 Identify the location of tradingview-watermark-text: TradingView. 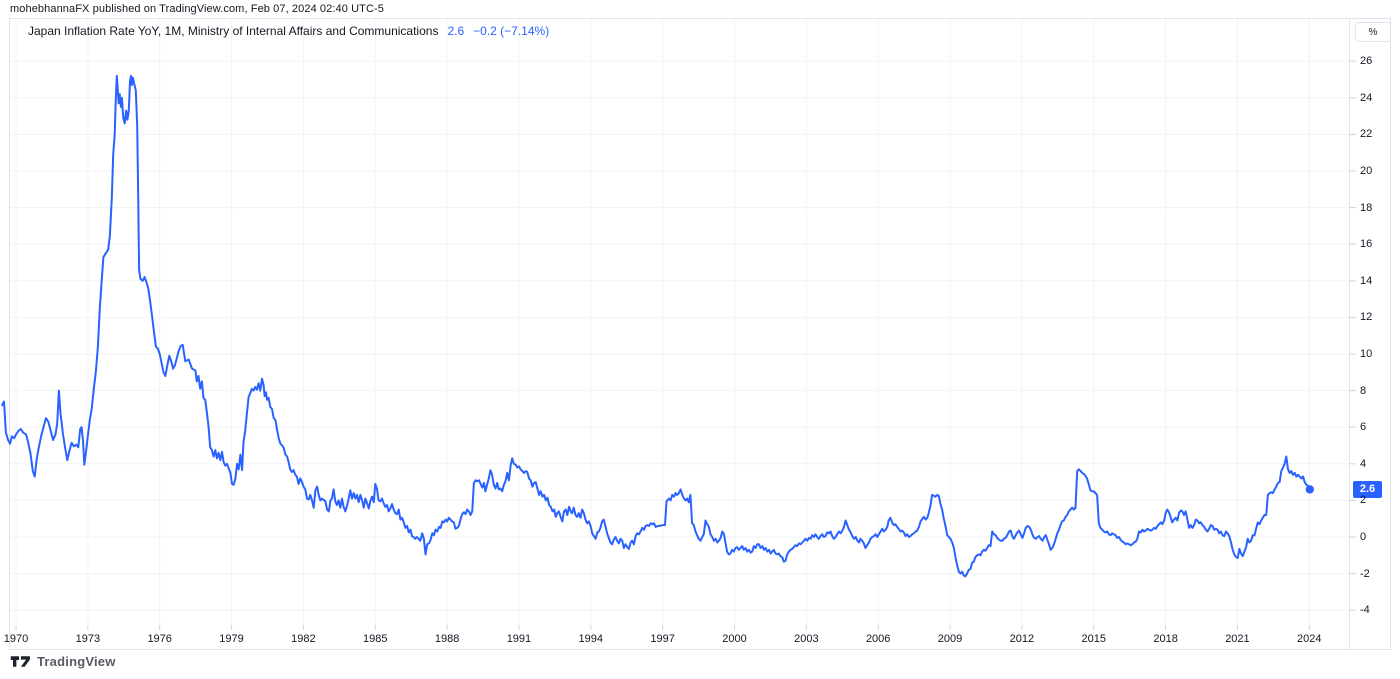
(76, 661).